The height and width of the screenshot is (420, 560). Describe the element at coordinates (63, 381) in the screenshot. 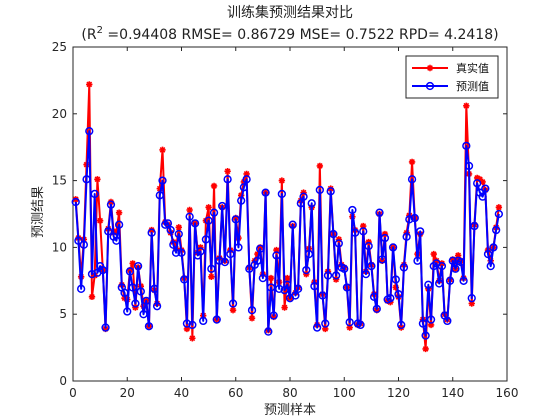

I see `y-tick-label: 0` at that location.